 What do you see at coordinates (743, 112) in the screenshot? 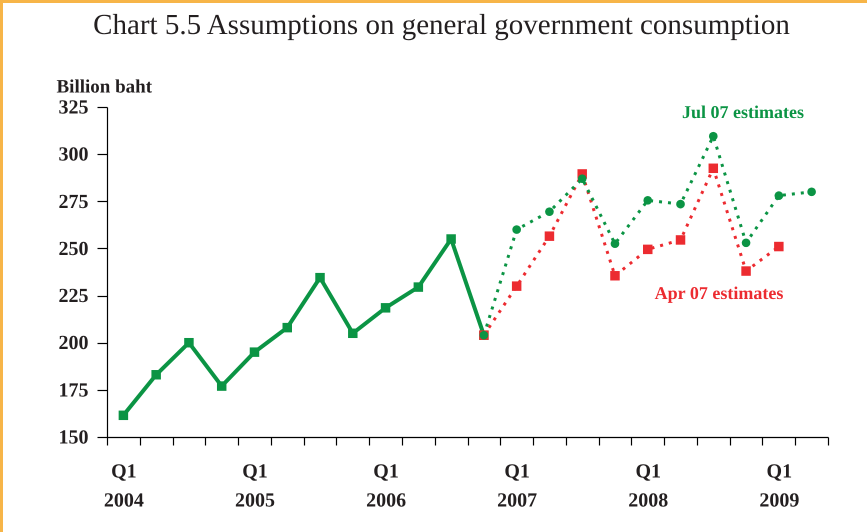
I see `series-label: Jul 07 estimates` at bounding box center [743, 112].